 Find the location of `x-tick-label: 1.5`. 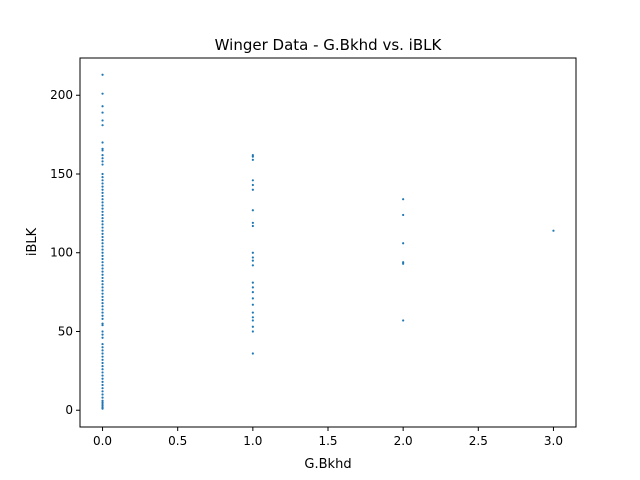

x-tick-label: 1.5 is located at coordinates (327, 441).